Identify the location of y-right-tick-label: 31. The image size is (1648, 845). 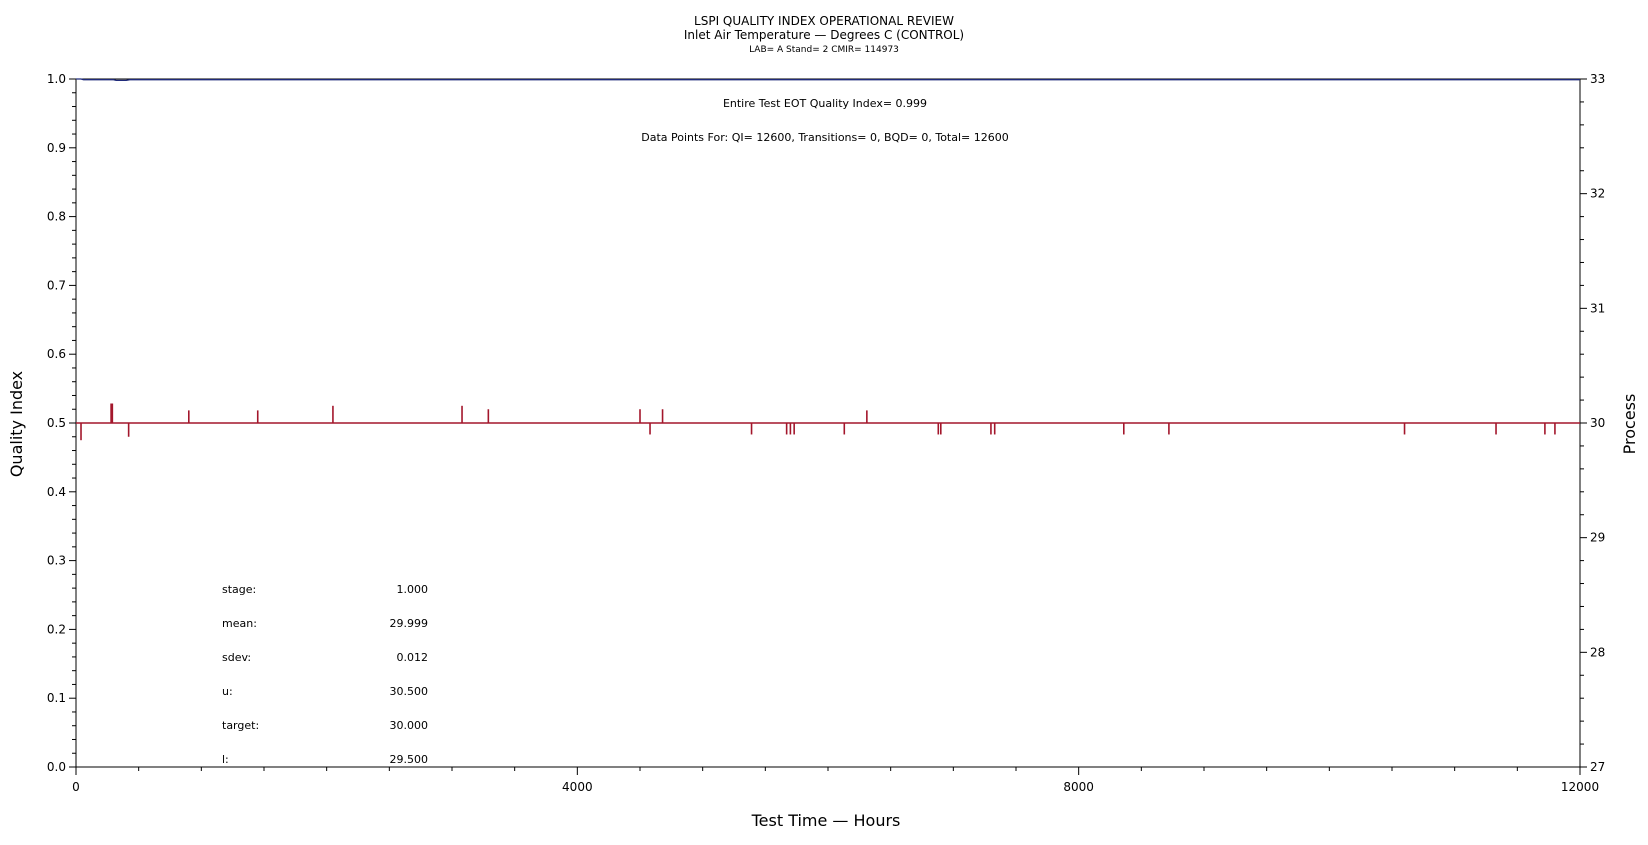
(1597, 308).